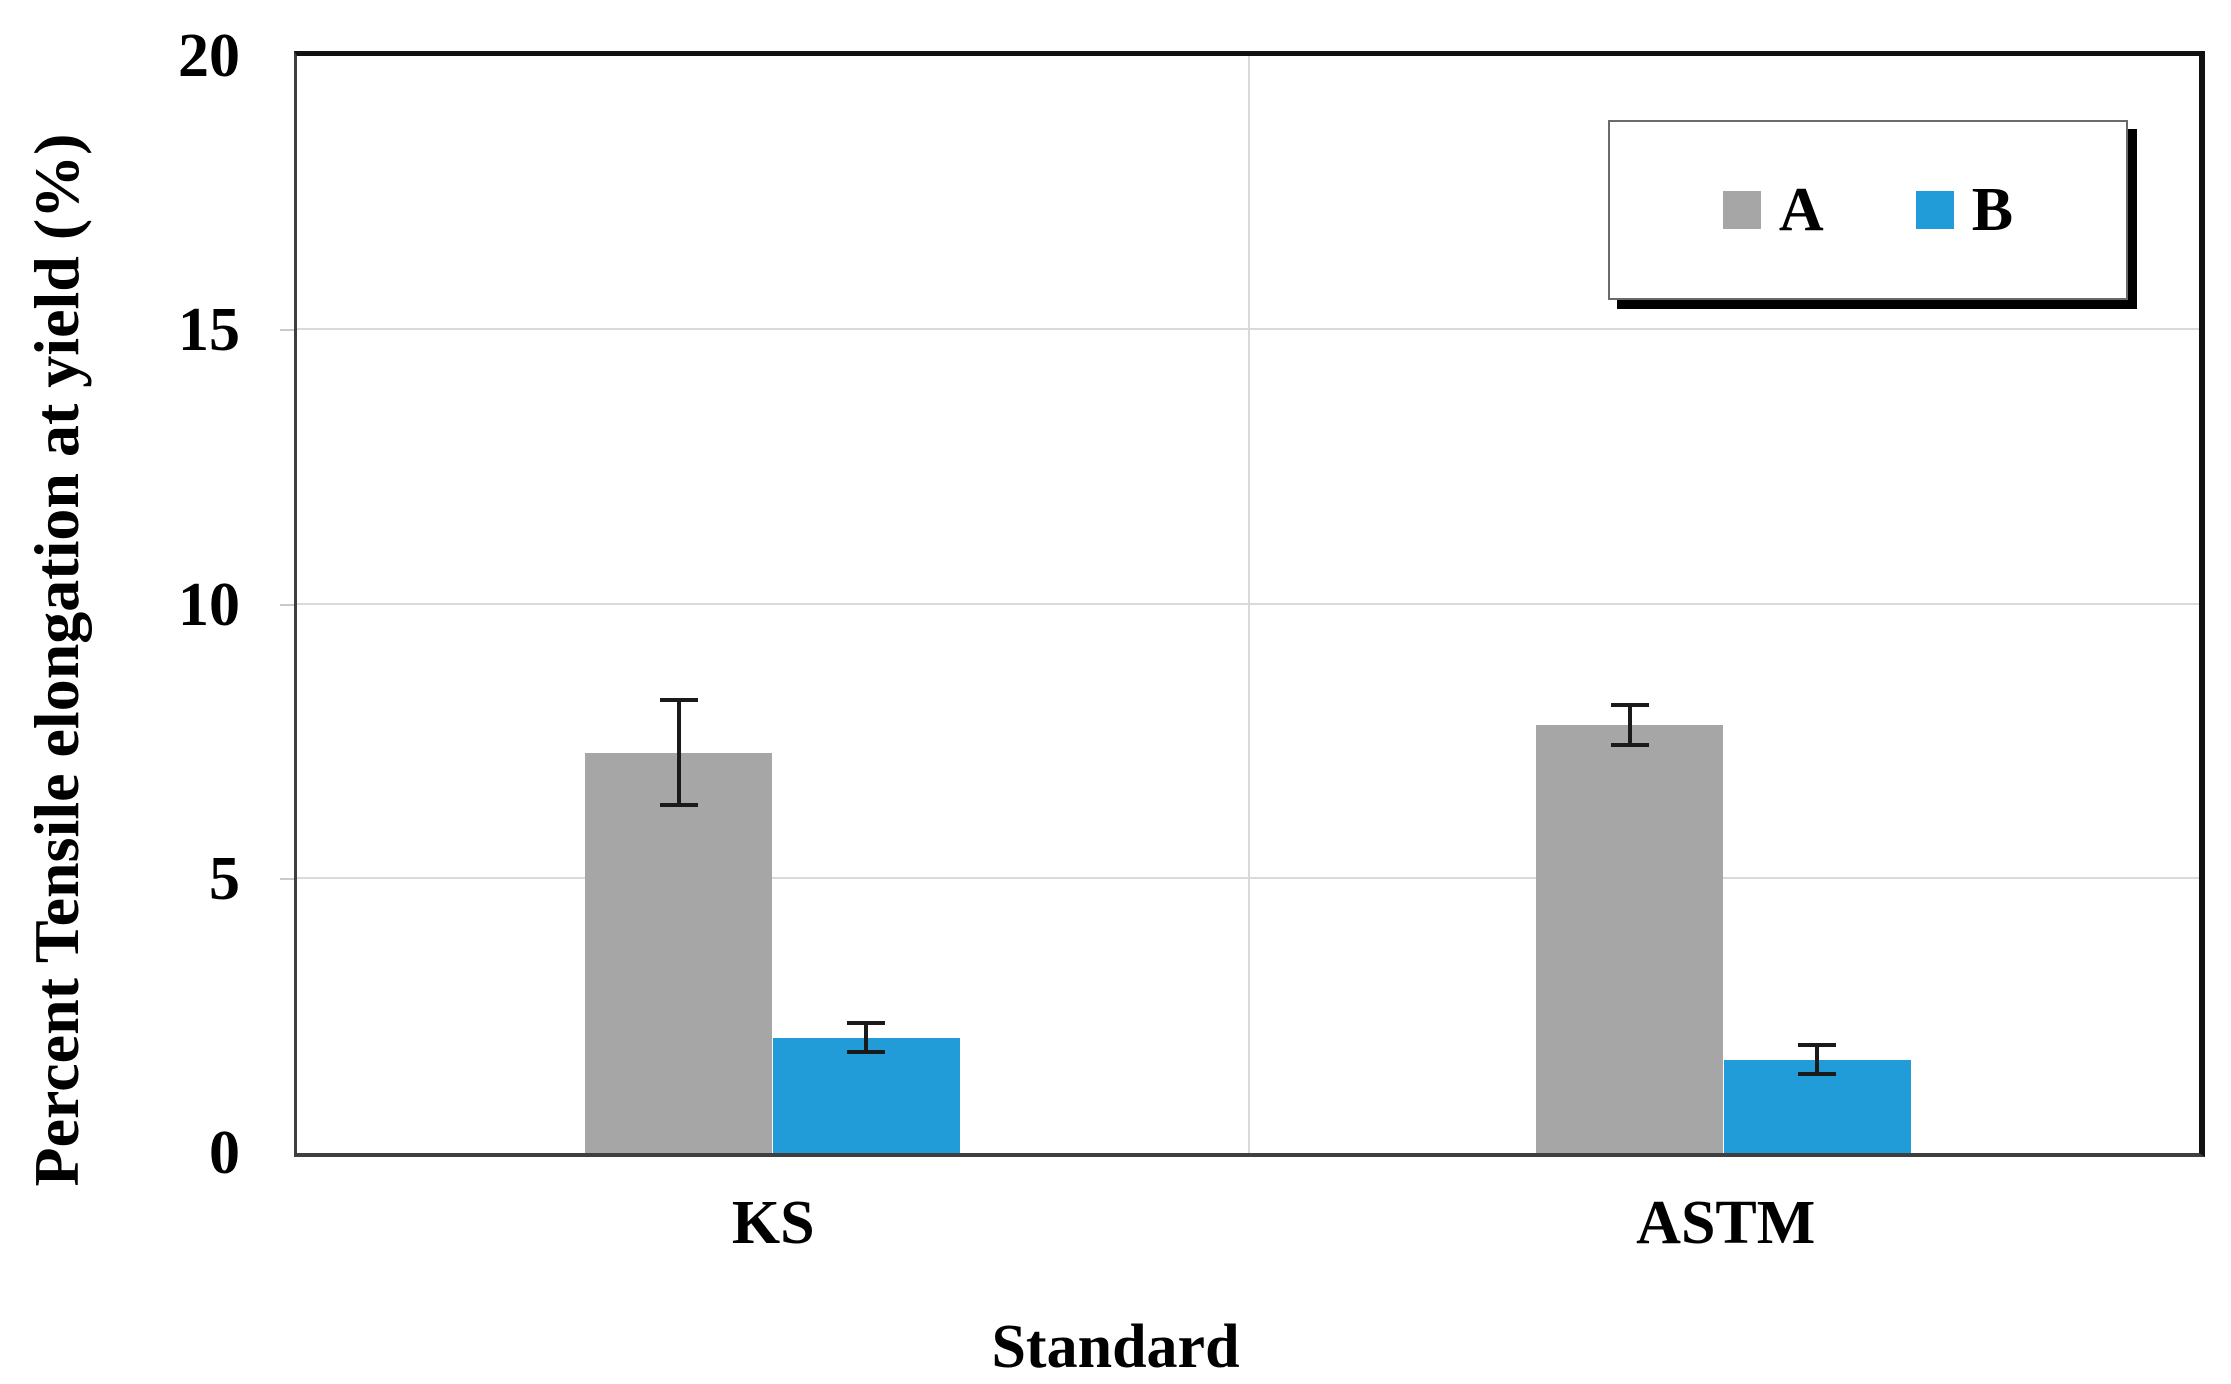 The image size is (2231, 1384). I want to click on bar-A-KS, so click(678, 952).